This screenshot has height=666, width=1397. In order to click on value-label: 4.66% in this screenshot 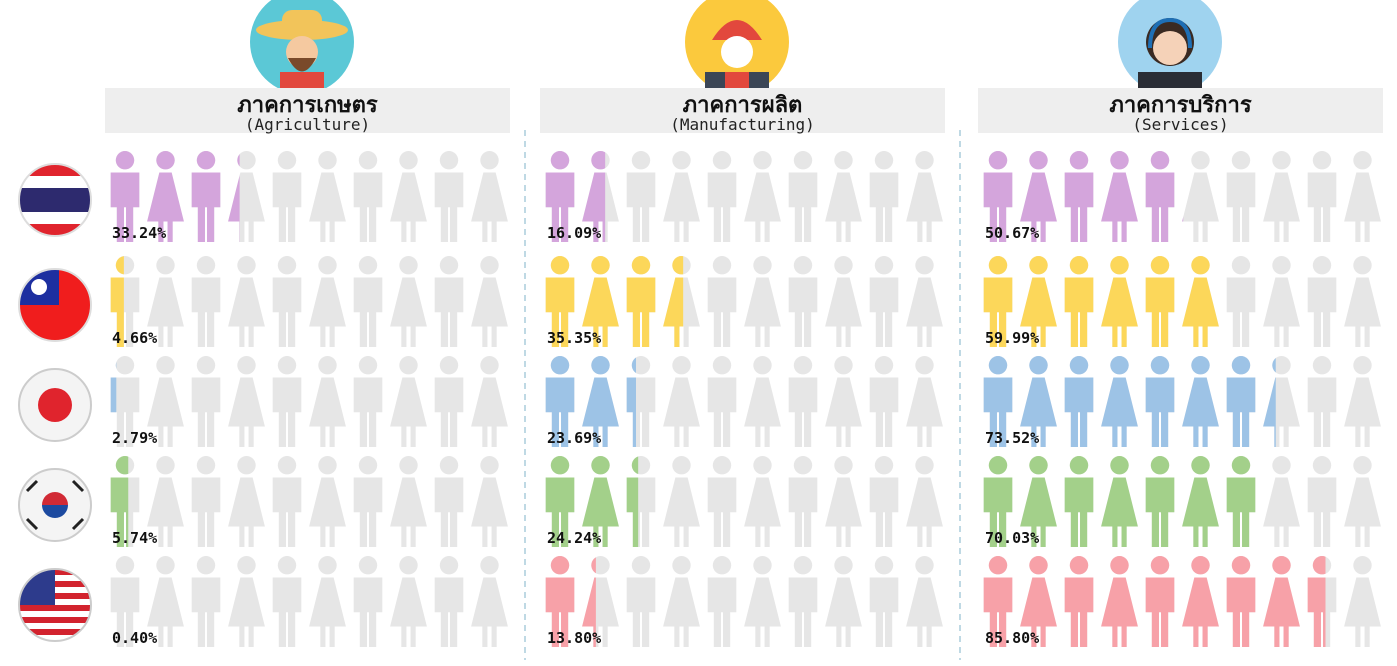, I will do `click(134, 338)`.